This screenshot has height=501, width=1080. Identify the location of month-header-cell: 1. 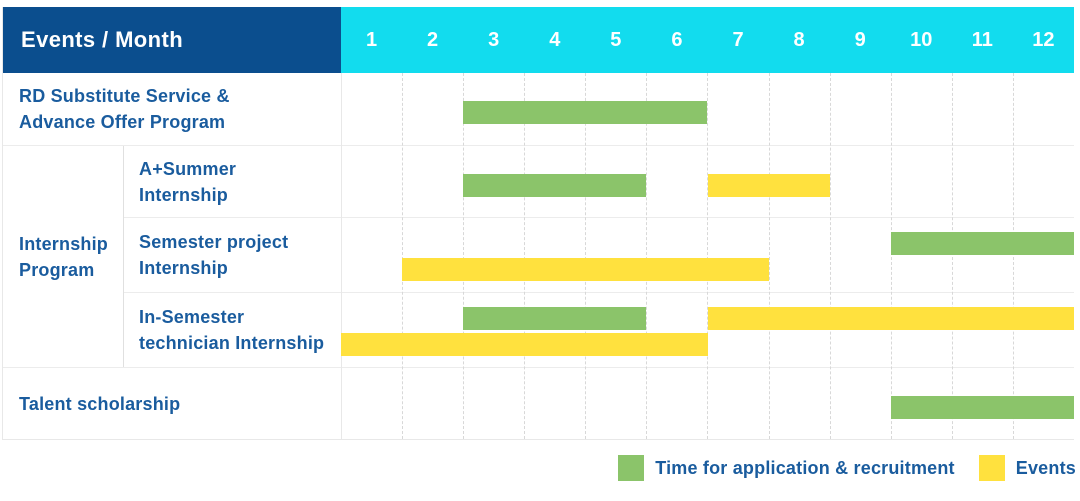
(371, 39).